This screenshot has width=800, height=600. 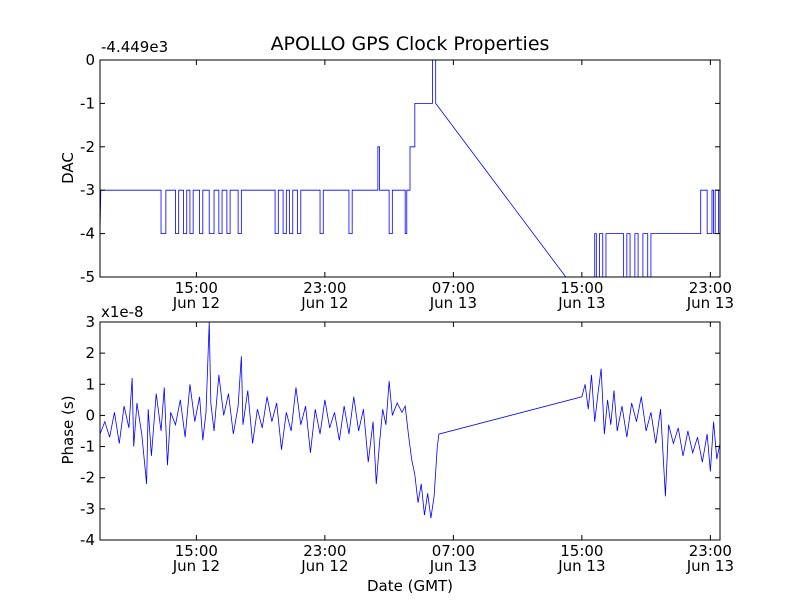 I want to click on phase-y-tick-label: -1, so click(x=87, y=447).